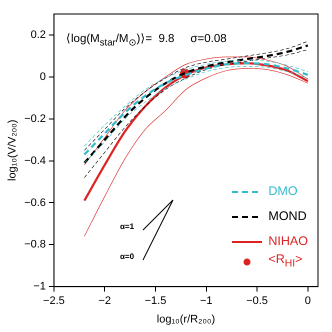 Image resolution: width=332 pixels, height=332 pixels. Describe the element at coordinates (35, 244) in the screenshot. I see `y-tick-label: −0.8` at that location.